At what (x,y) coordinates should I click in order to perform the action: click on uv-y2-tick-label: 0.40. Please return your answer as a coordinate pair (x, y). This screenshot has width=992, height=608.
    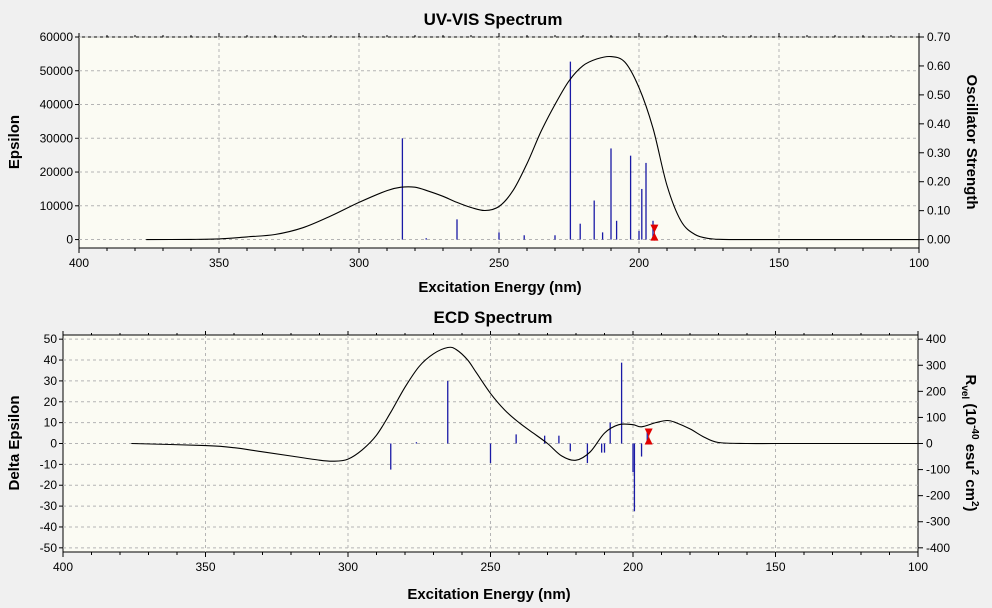
    Looking at the image, I should click on (939, 124).